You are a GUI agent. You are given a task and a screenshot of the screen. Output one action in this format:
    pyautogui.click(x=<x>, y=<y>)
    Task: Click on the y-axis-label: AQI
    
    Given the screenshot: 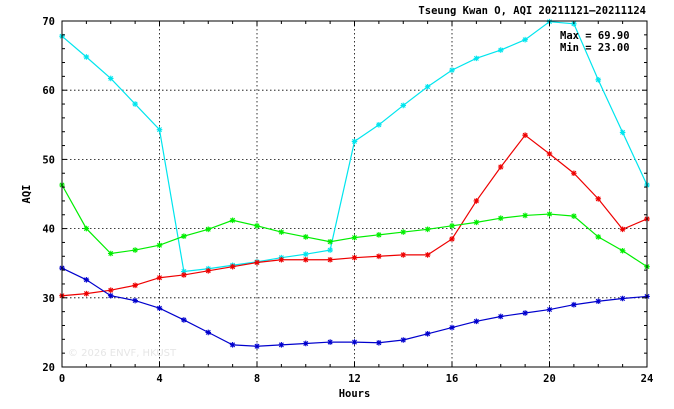 What is the action you would take?
    pyautogui.click(x=27, y=194)
    